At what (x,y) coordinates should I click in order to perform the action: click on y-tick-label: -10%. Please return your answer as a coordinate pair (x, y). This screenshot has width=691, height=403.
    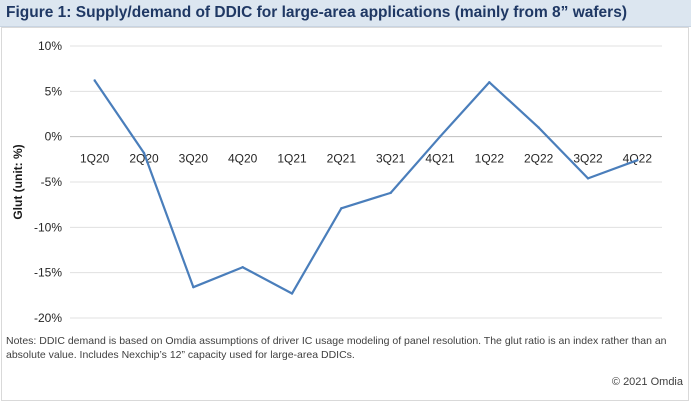
    Looking at the image, I should click on (48, 227).